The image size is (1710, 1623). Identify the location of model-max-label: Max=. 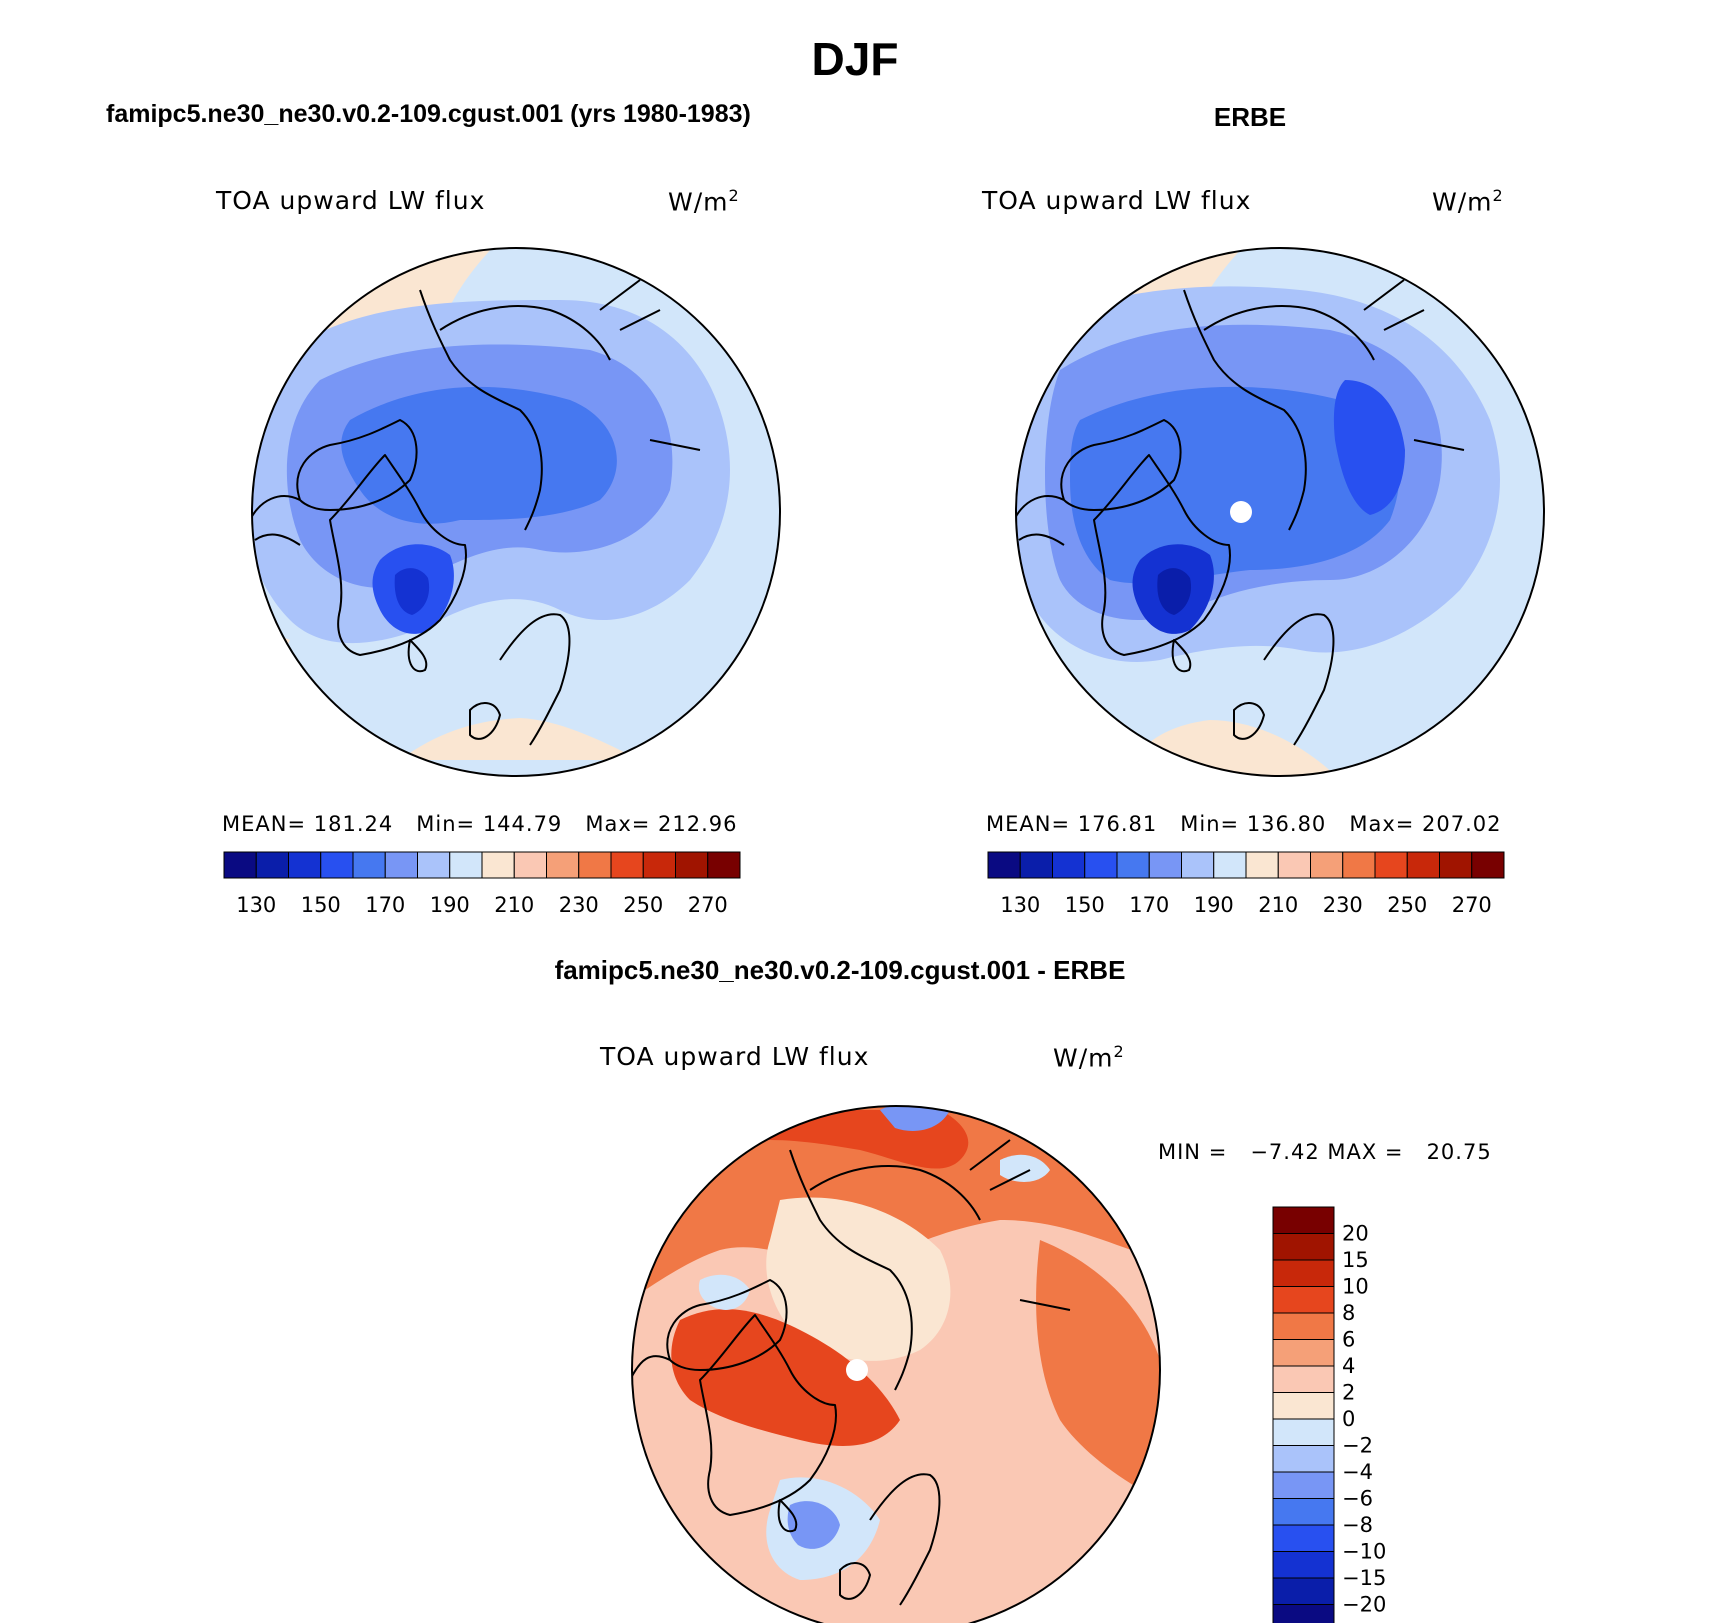
(618, 824).